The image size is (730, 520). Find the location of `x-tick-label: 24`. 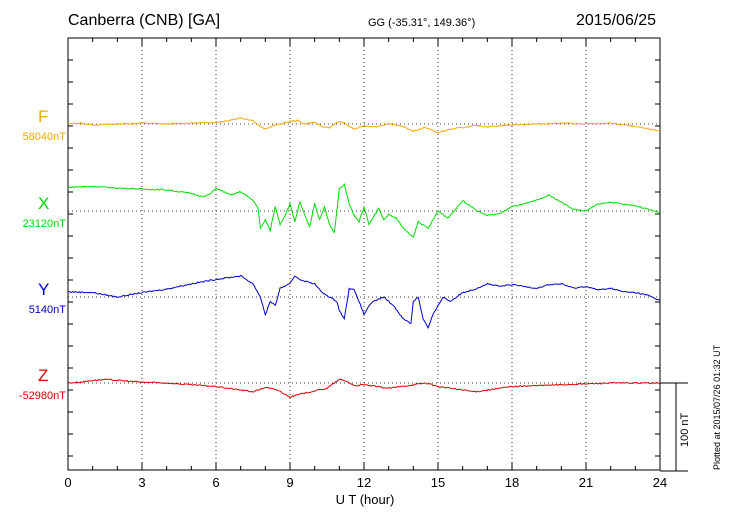

x-tick-label: 24 is located at coordinates (660, 482).